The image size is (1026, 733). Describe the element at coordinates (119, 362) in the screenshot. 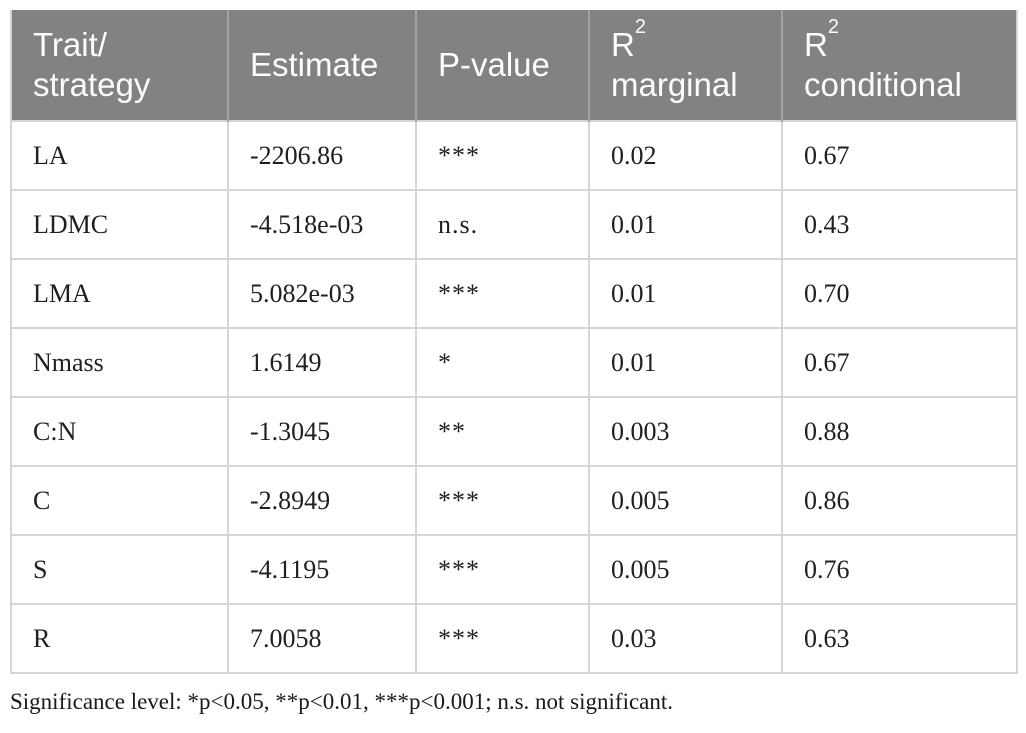

I see `cell-trait: Nmass` at that location.